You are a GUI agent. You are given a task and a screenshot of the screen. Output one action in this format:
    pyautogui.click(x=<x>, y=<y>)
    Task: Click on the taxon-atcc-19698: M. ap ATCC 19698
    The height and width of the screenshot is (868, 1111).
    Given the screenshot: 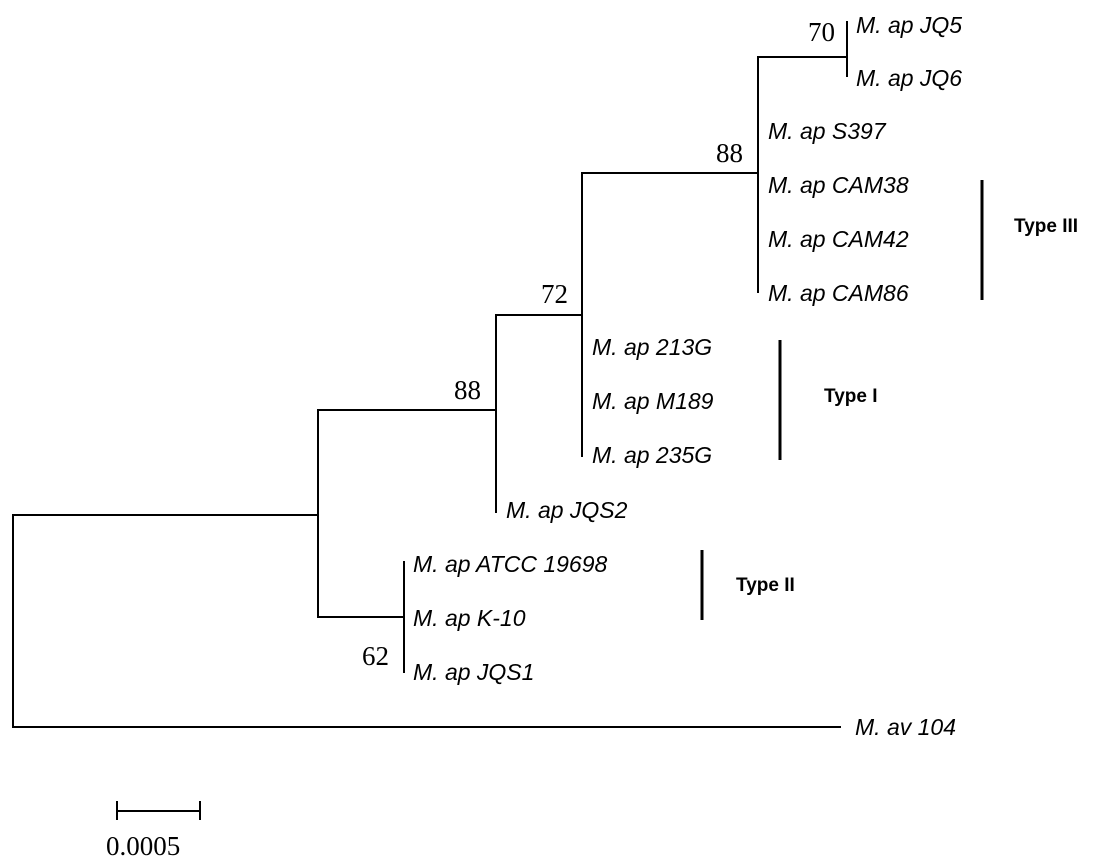 What is the action you would take?
    pyautogui.click(x=510, y=564)
    